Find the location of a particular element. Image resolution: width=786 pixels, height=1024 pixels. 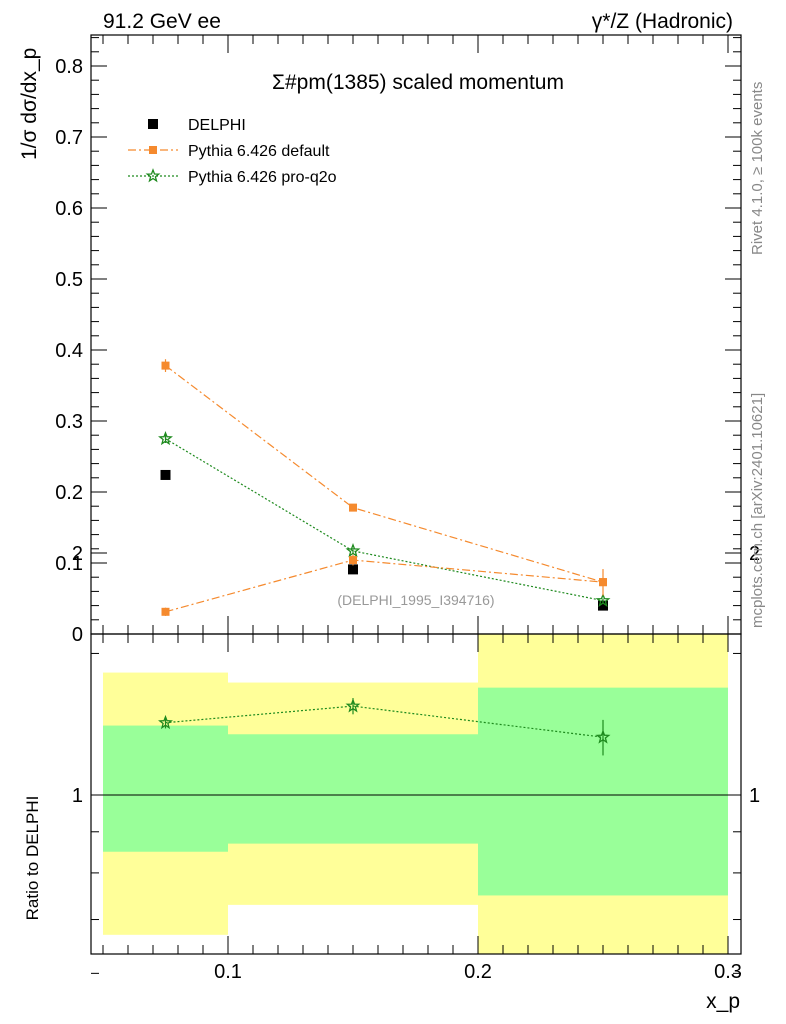

legend-label-2: Pythia 6.426 pro-q2o is located at coordinates (262, 177).